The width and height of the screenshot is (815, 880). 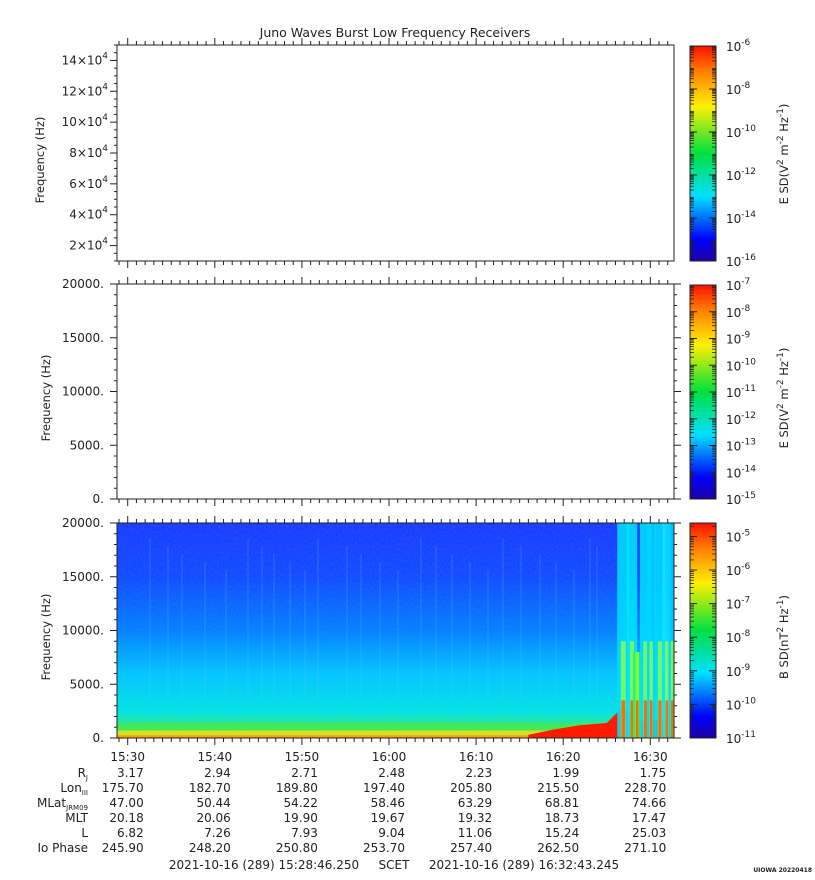 What do you see at coordinates (301, 818) in the screenshot?
I see `ephemeris-value: 19.90` at bounding box center [301, 818].